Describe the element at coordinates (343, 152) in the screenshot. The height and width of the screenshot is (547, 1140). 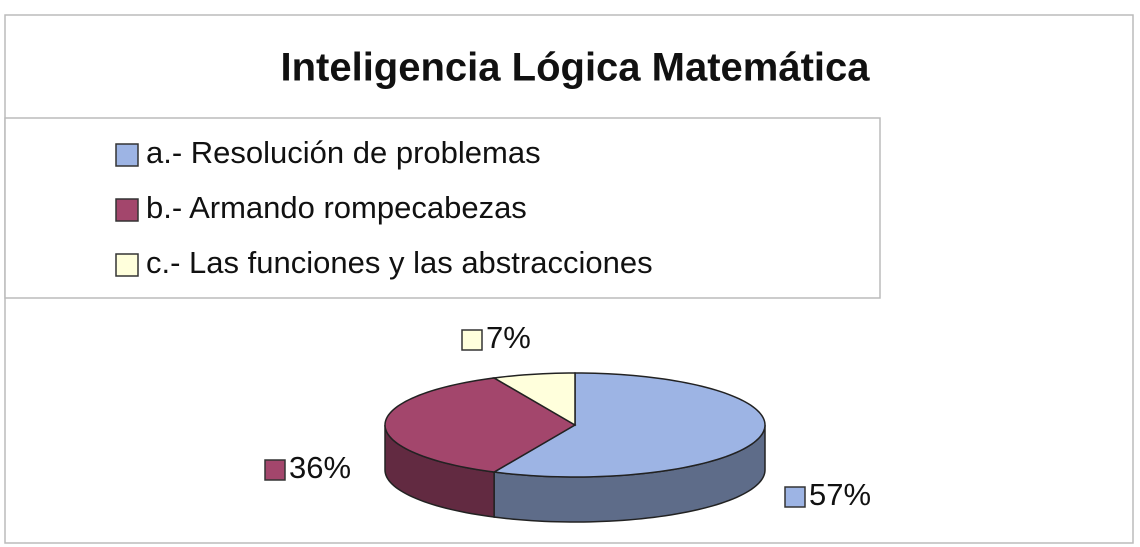
I see `legend-label: a.- Resolución de problemas` at that location.